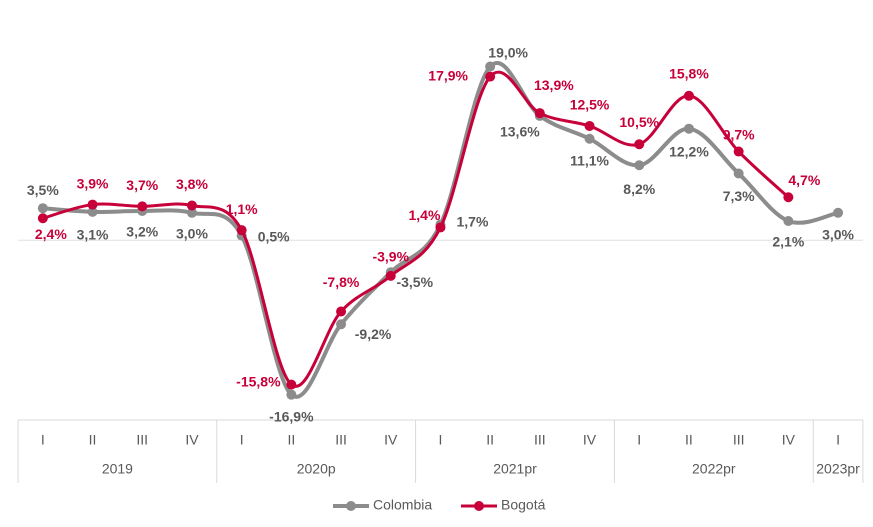 The image size is (873, 527). Describe the element at coordinates (589, 160) in the screenshot. I see `data-label: 11,1%` at that location.